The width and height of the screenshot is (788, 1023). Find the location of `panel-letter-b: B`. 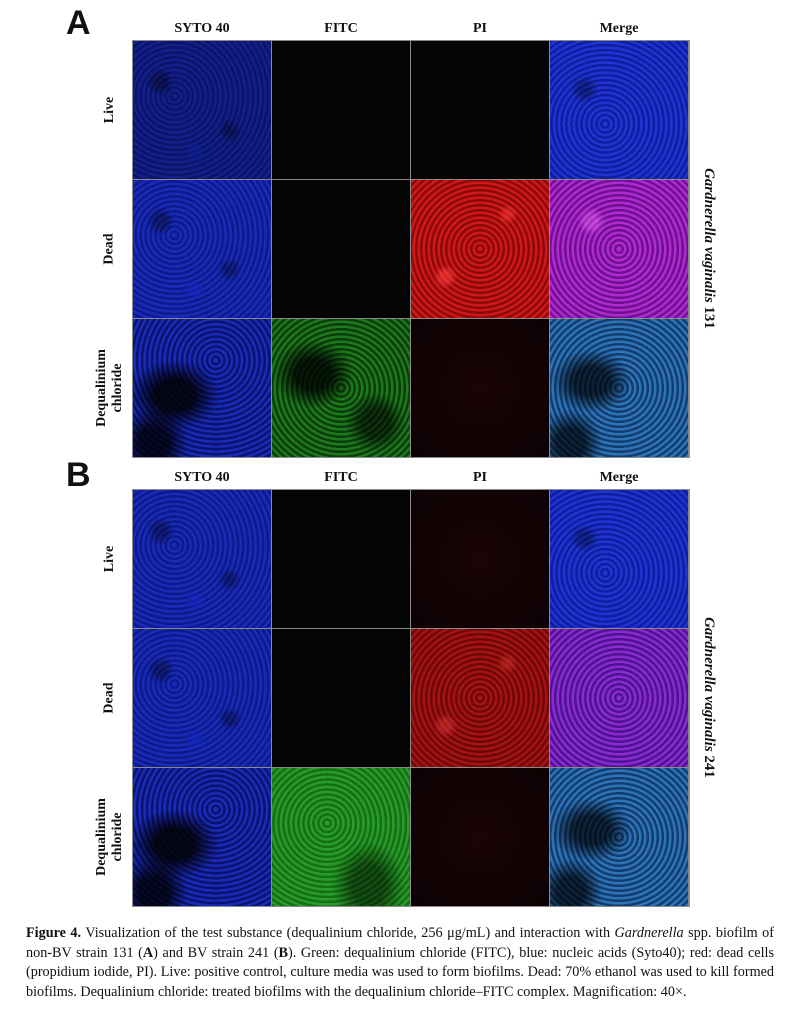

panel-letter-b: B is located at coordinates (78, 475).